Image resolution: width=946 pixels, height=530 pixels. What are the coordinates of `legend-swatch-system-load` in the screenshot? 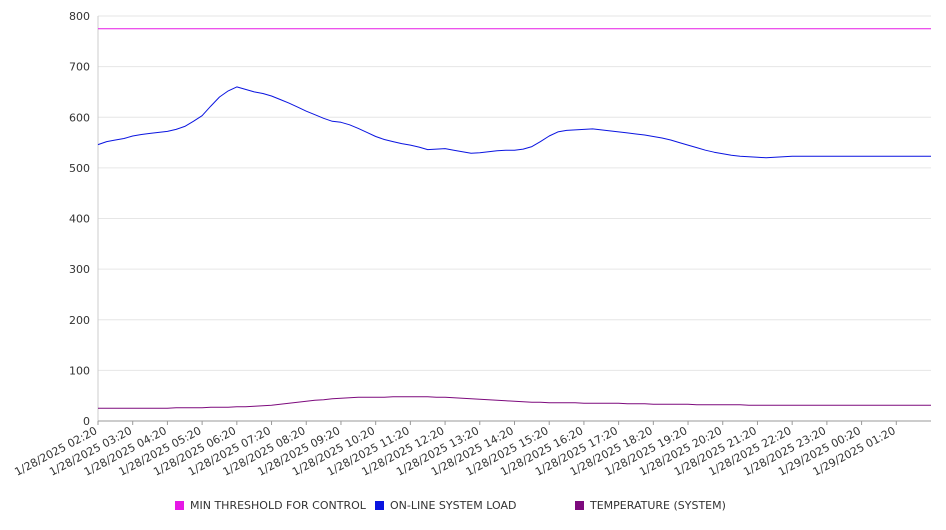 It's located at (379, 505).